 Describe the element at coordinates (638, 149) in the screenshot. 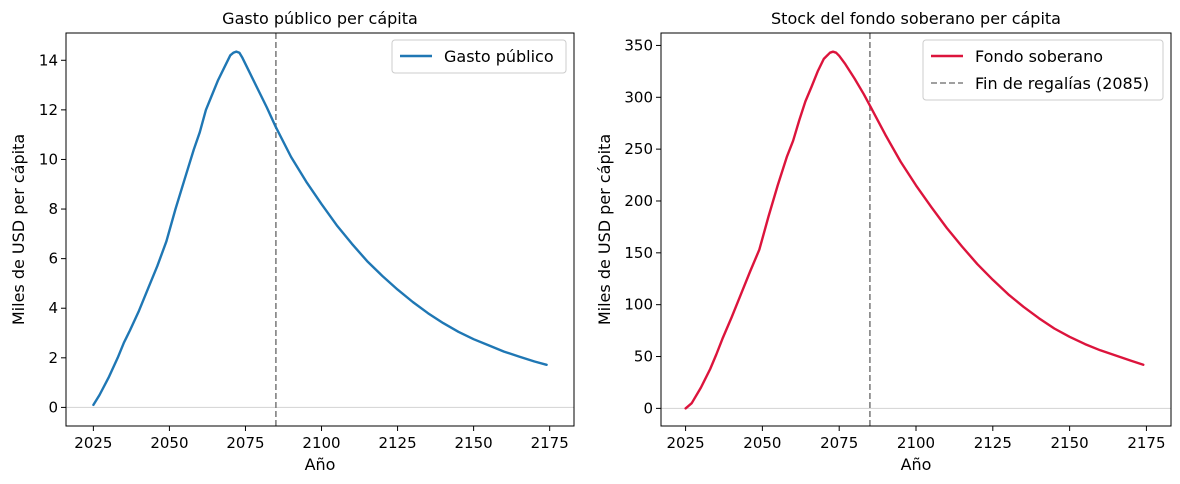

I see `y-tick-label: 250` at that location.